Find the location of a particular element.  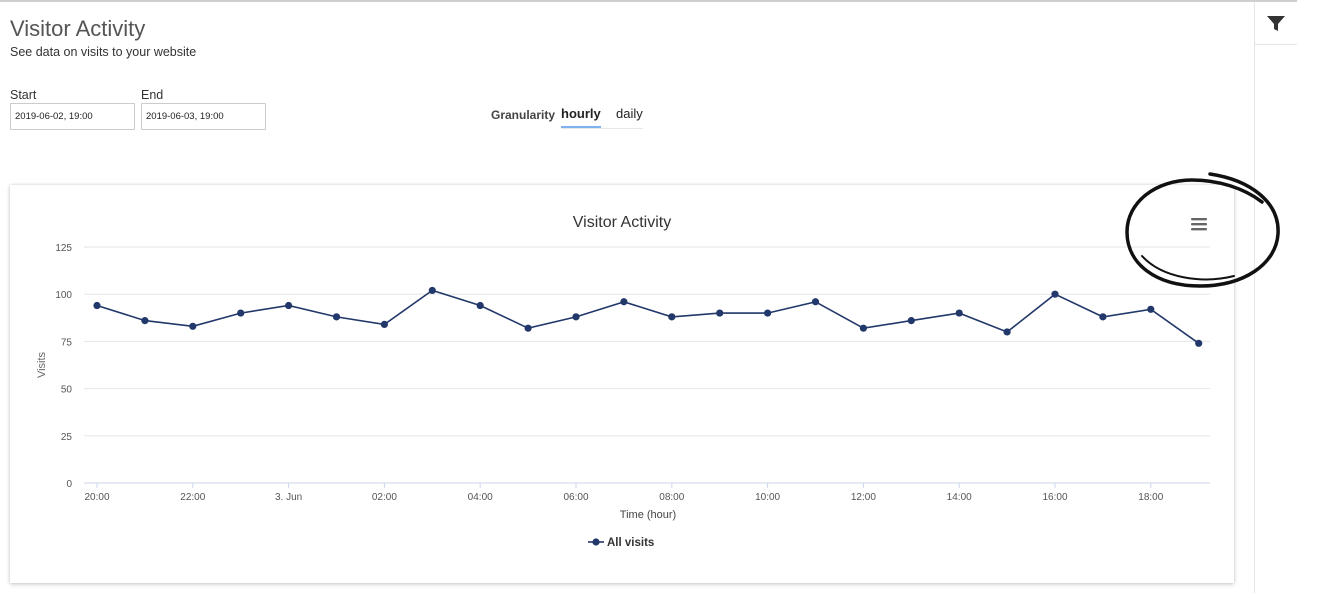

top-divider is located at coordinates (648, 1).